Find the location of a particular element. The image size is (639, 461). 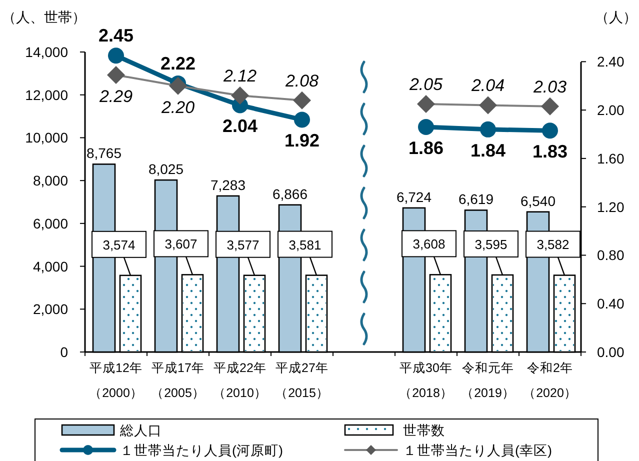

y-tick-label: 10,000 is located at coordinates (46, 138).